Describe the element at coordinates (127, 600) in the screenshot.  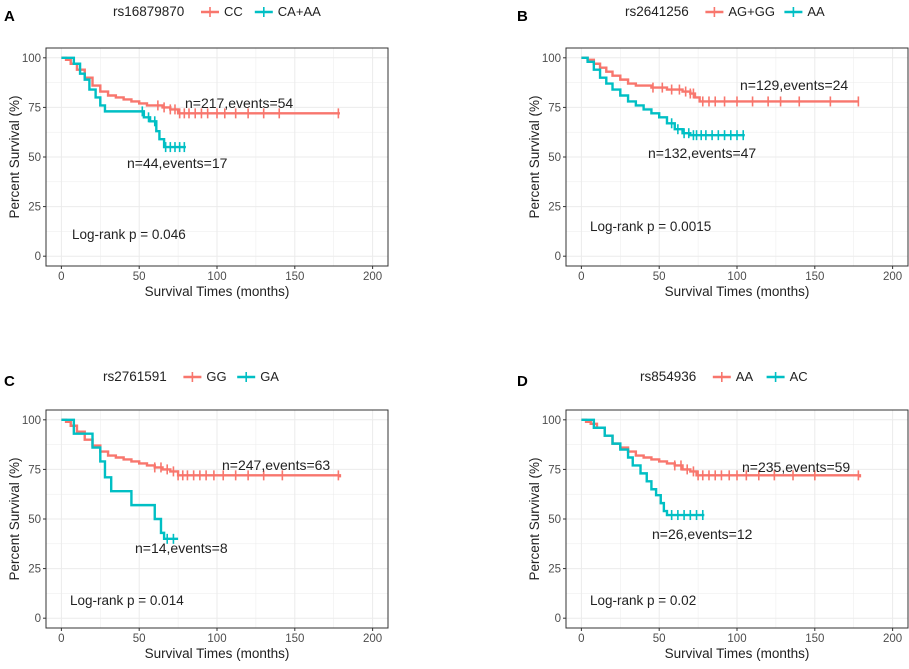
I see `logrank-pvalue: Log-rank p = 0.014` at that location.